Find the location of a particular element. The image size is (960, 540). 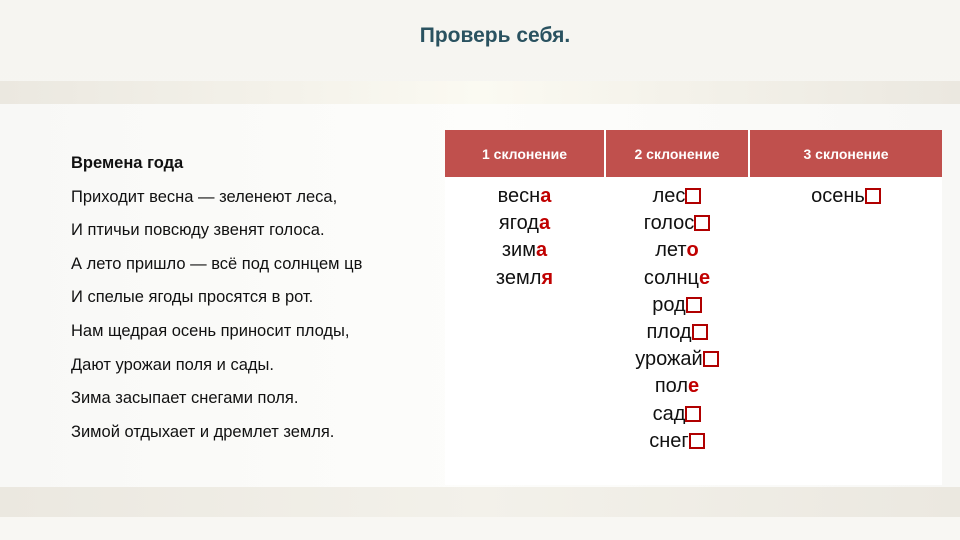

word-stem: снег is located at coordinates (669, 440).